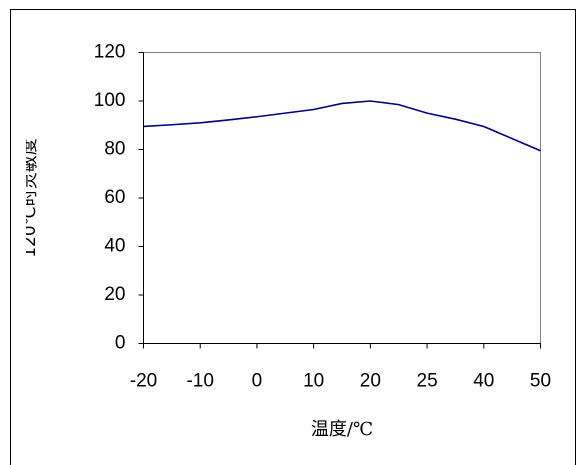 The image size is (587, 465). I want to click on x-axis-title: 温度/℃, so click(342, 429).